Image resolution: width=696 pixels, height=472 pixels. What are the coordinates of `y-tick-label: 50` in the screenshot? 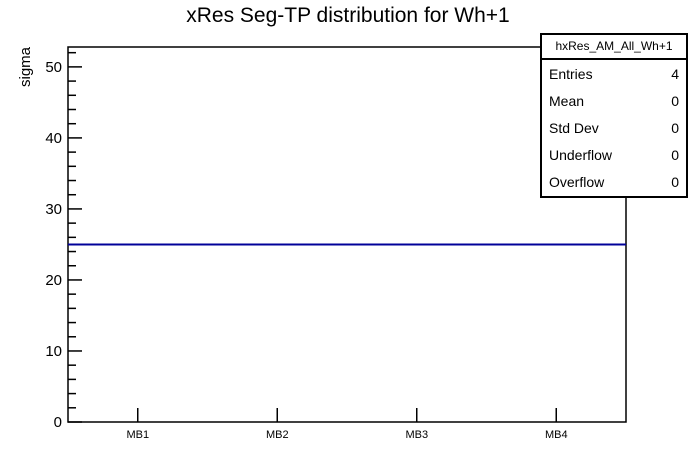 It's located at (53, 67).